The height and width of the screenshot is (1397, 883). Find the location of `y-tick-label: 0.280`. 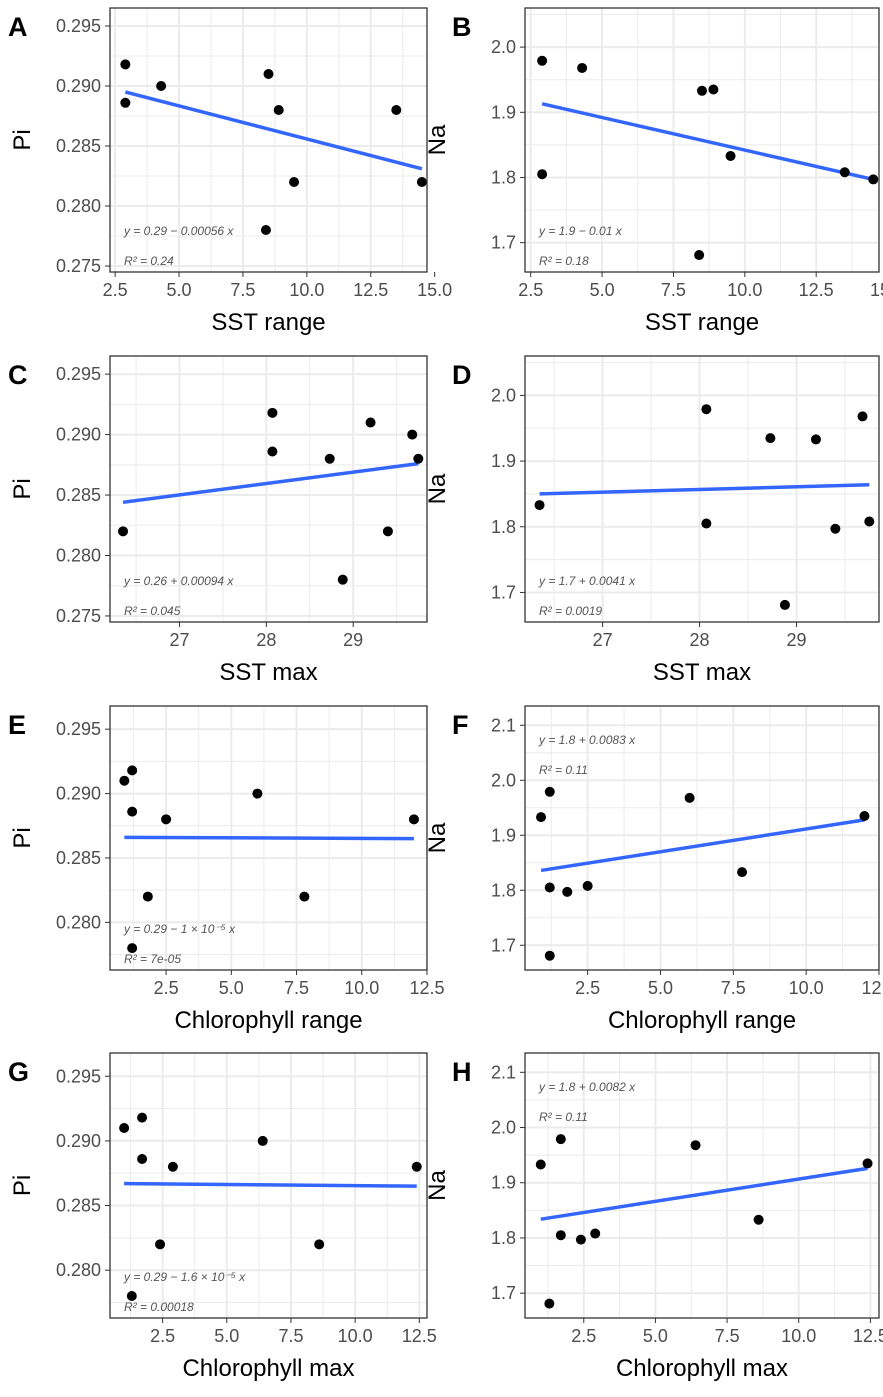

y-tick-label: 0.280 is located at coordinates (78, 206).